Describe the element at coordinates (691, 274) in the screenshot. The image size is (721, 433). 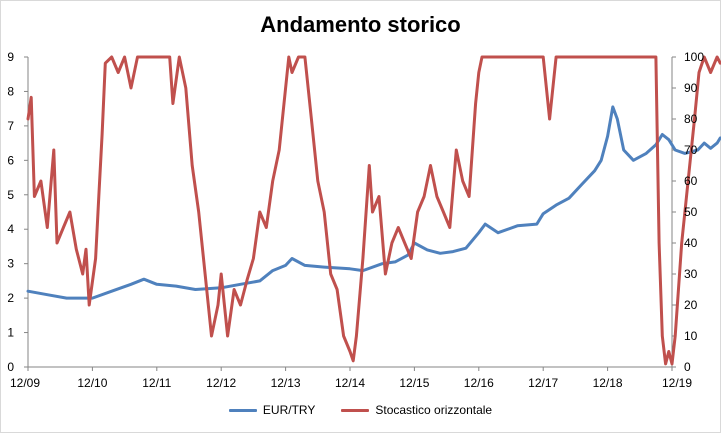
I see `y-right-tick-label: 30` at that location.